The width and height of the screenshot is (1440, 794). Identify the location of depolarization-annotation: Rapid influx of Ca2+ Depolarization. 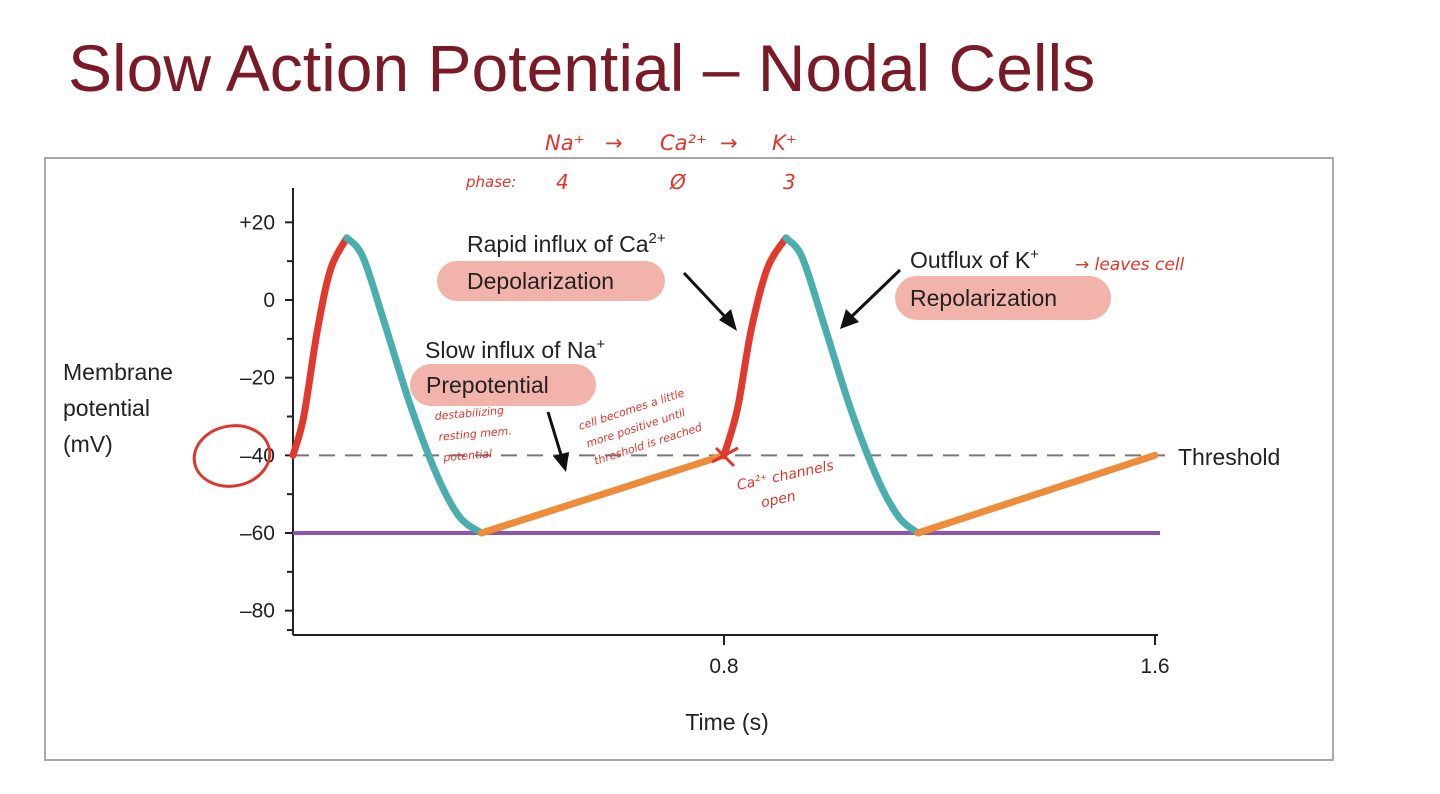
(587, 280).